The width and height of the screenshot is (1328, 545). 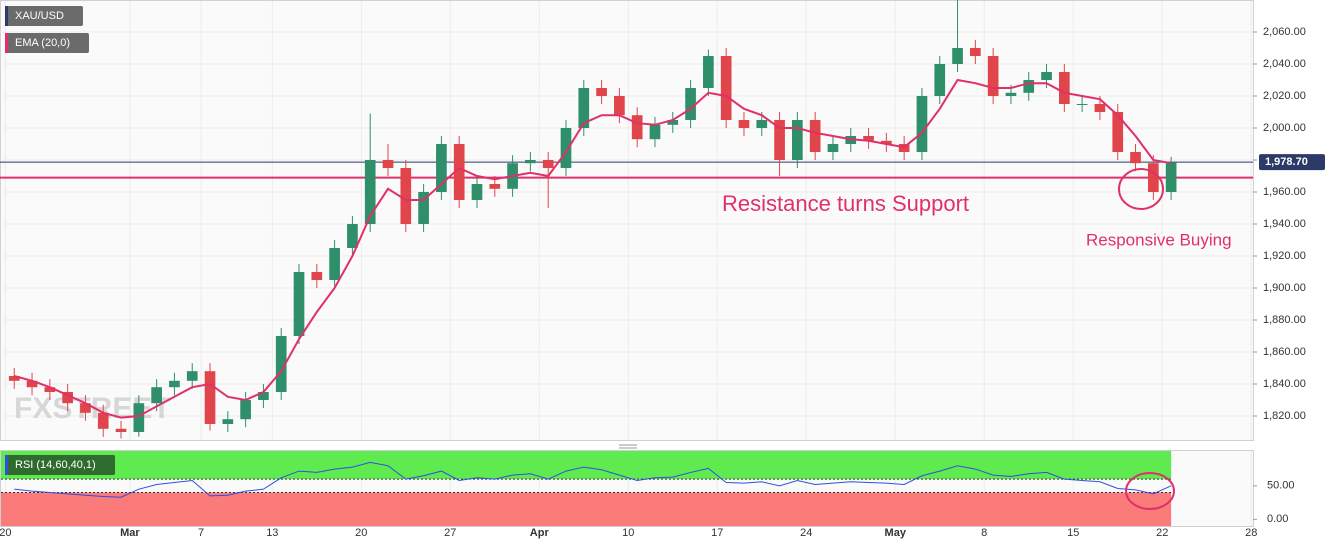 What do you see at coordinates (92, 408) in the screenshot?
I see `watermark: FXSTREET` at bounding box center [92, 408].